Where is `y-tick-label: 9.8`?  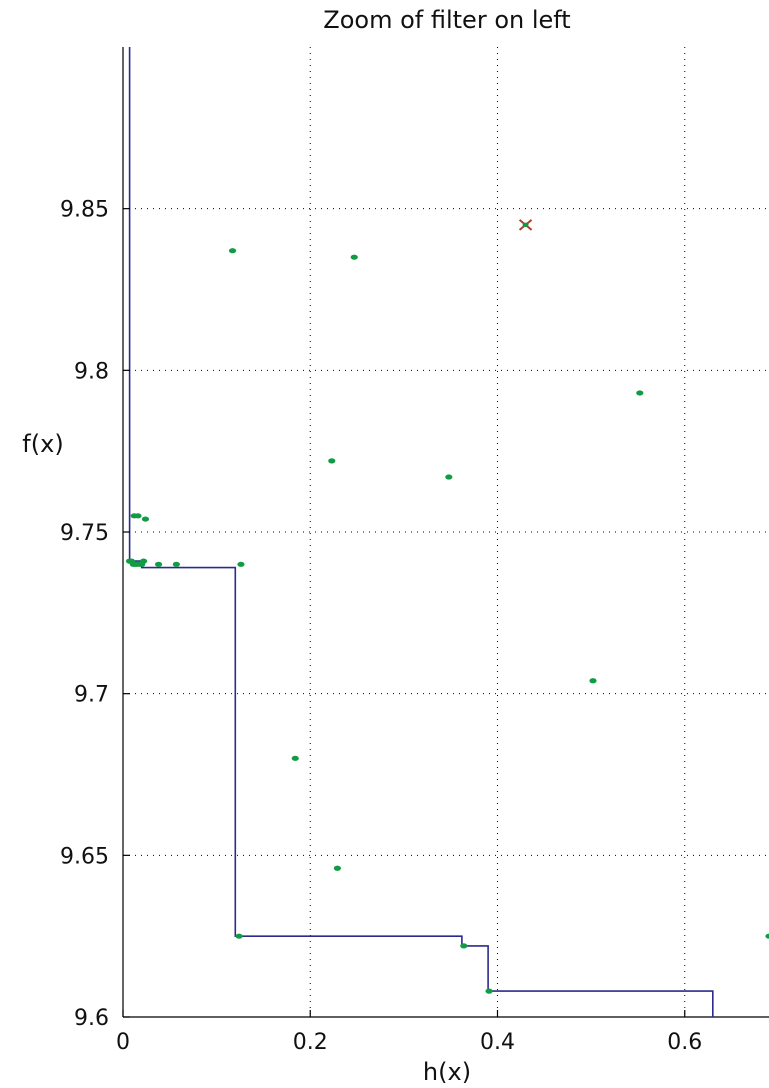 y-tick-label: 9.8 is located at coordinates (91, 371).